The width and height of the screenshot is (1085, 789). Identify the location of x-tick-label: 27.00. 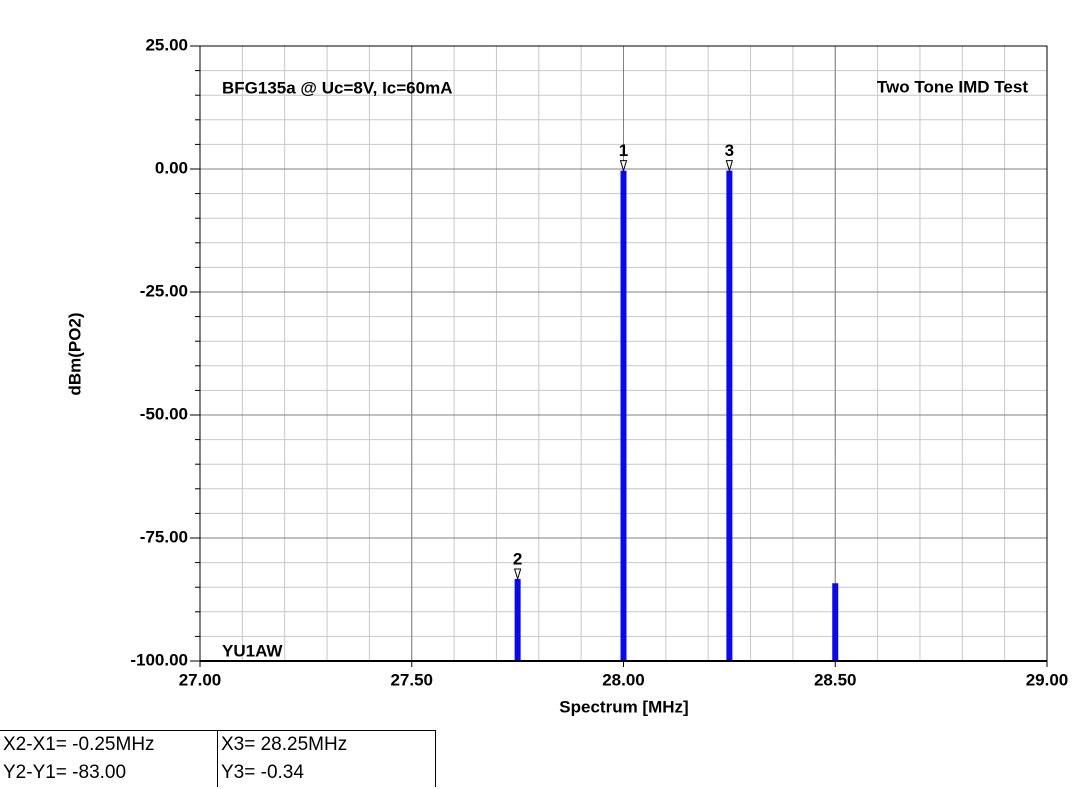
(200, 679).